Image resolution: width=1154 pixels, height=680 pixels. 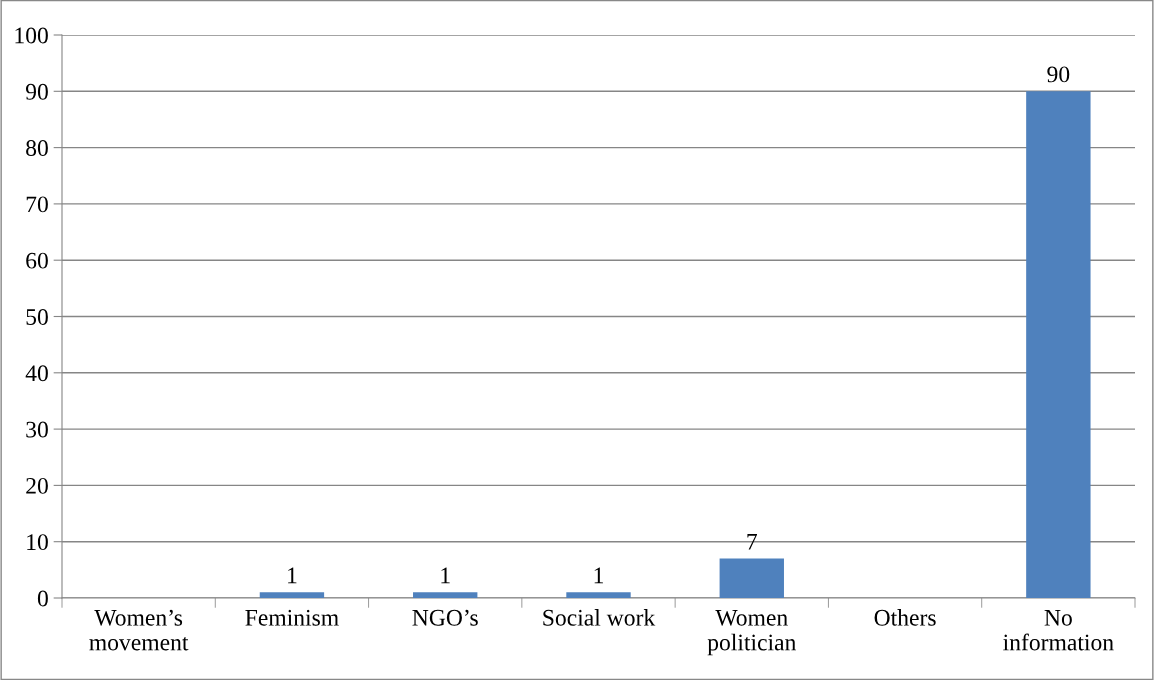 What do you see at coordinates (752, 633) in the screenshot?
I see `x-tick-label: Women politician` at bounding box center [752, 633].